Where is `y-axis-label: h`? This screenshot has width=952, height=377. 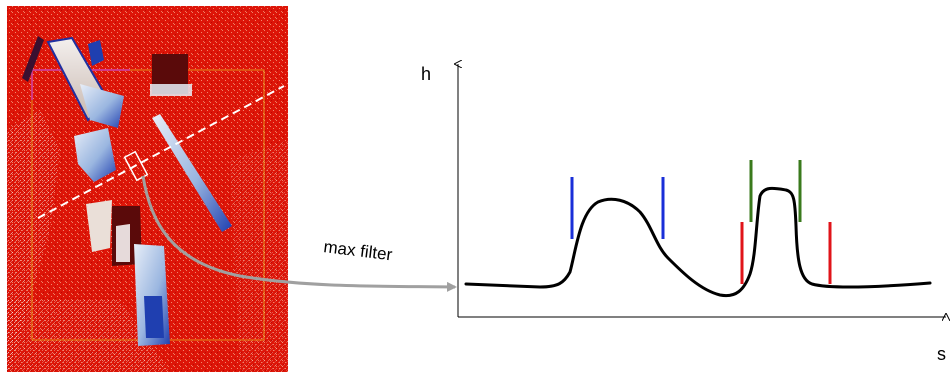
y-axis-label: h is located at coordinates (426, 74).